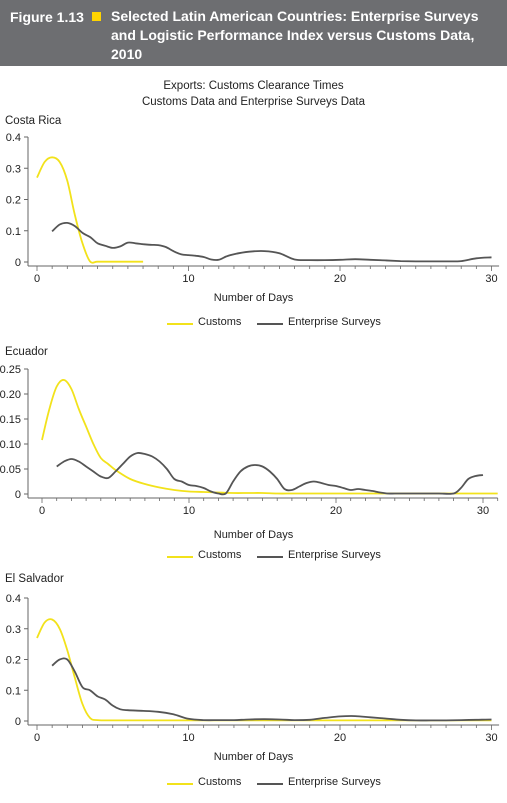 The width and height of the screenshot is (507, 803). What do you see at coordinates (253, 86) in the screenshot?
I see `chart-title-line1: Exports: Customs Clearance Times` at bounding box center [253, 86].